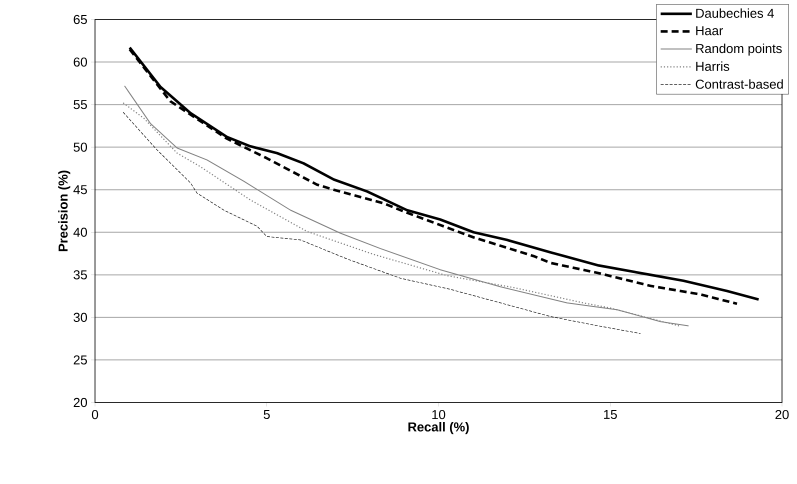 The height and width of the screenshot is (484, 797). What do you see at coordinates (80, 360) in the screenshot?
I see `y-tick-label: 25` at bounding box center [80, 360].